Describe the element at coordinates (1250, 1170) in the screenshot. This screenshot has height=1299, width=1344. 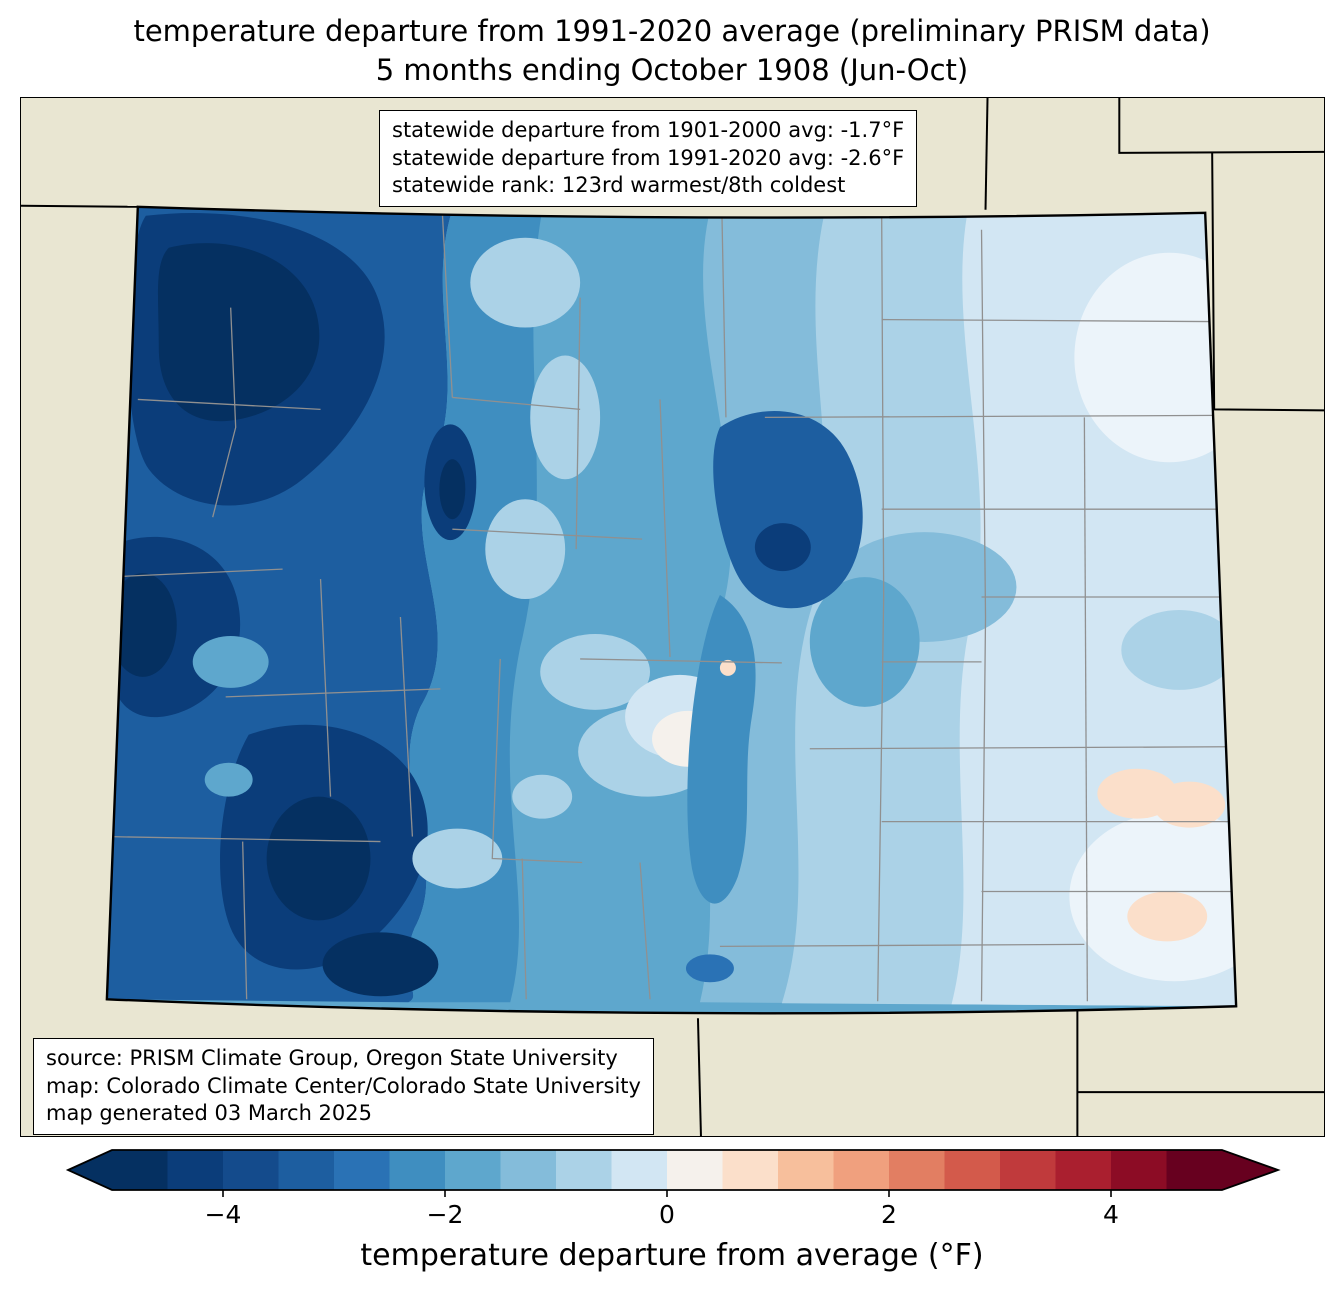
I see `colorbar-over-arrow` at that location.